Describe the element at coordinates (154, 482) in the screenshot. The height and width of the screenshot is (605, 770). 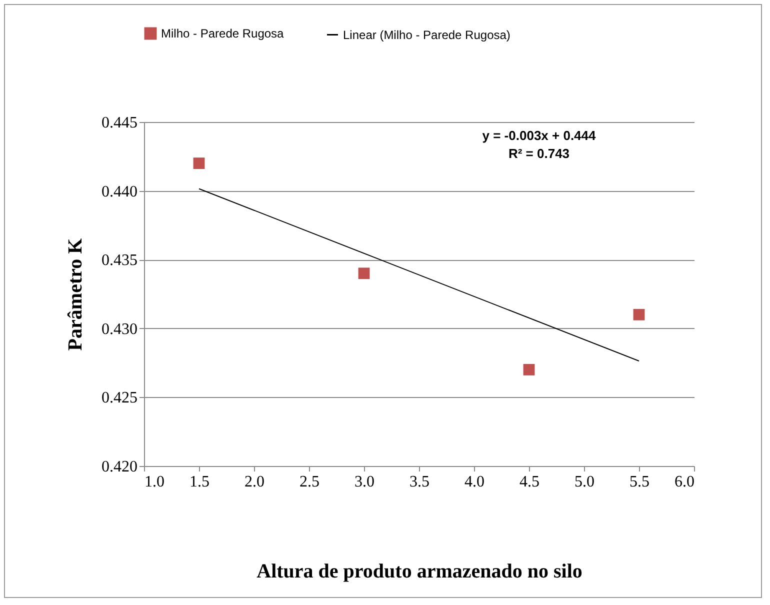
I see `x-tick-label: 1.0` at that location.